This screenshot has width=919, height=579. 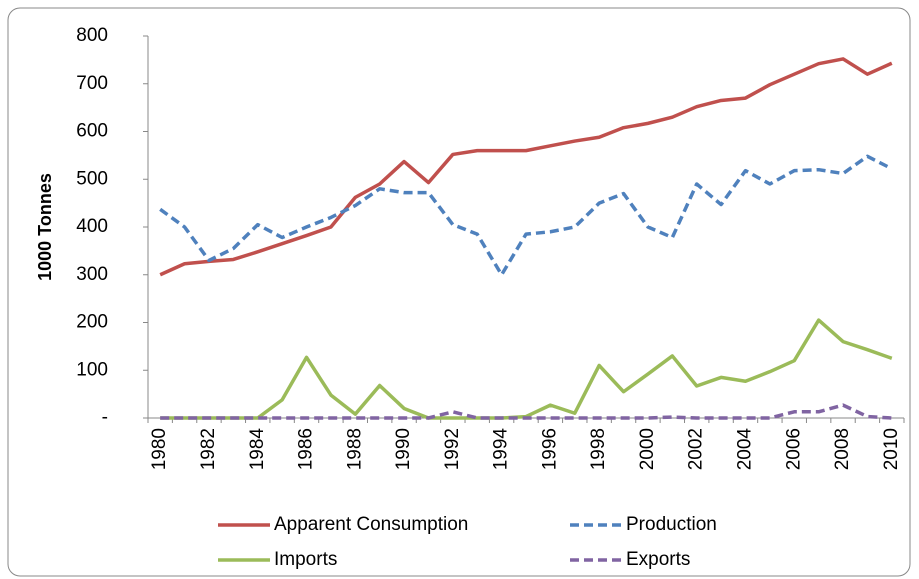 What do you see at coordinates (92, 226) in the screenshot?
I see `y-tick-label: 400` at bounding box center [92, 226].